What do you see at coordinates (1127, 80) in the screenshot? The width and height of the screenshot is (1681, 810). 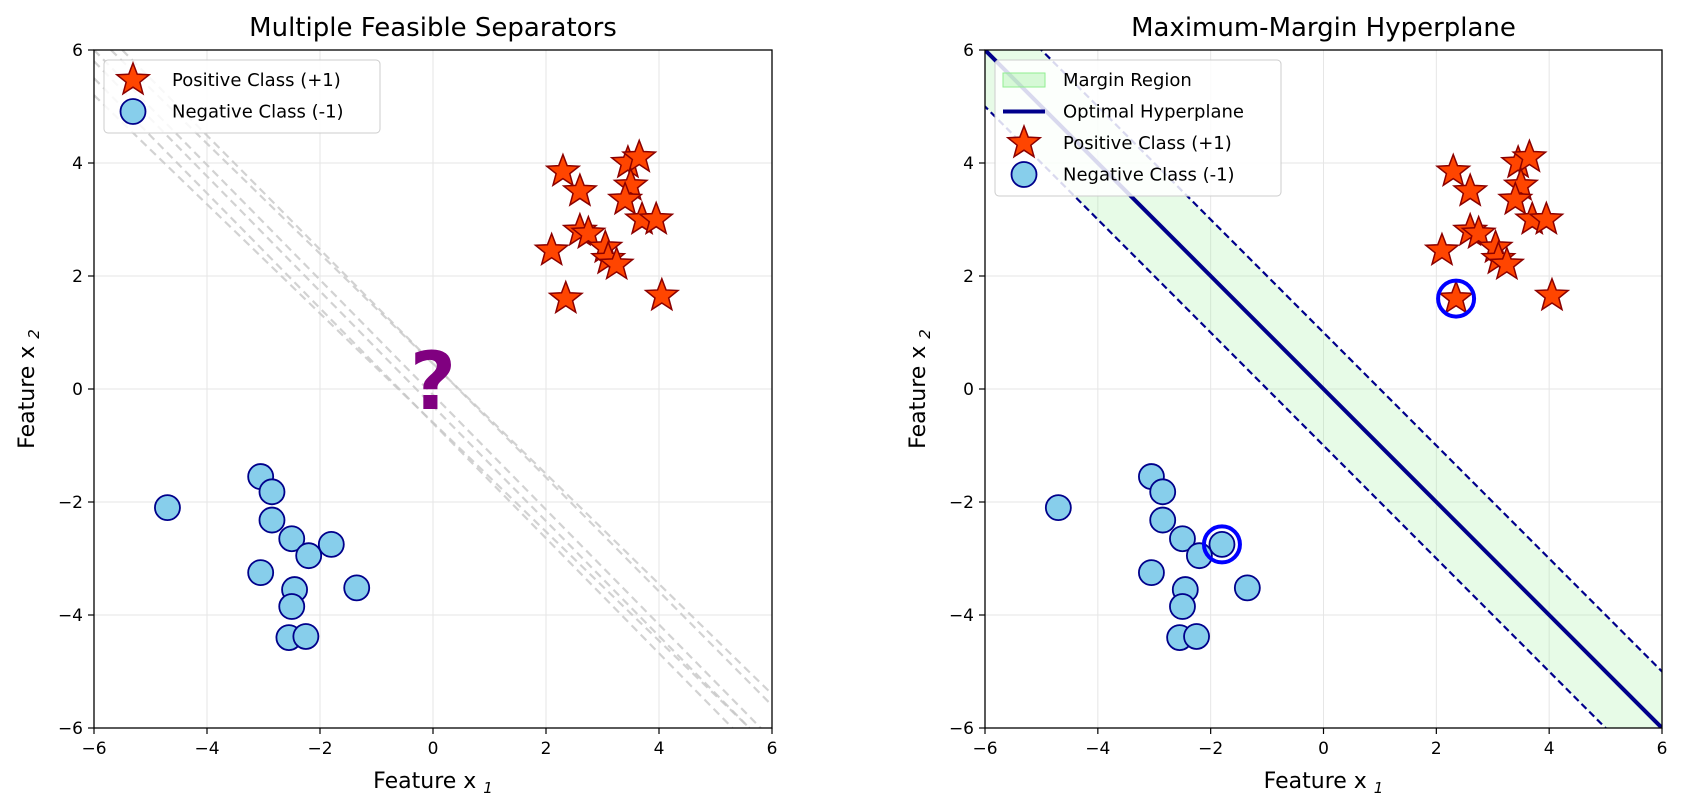 I see `legend-label: Margin Region` at bounding box center [1127, 80].